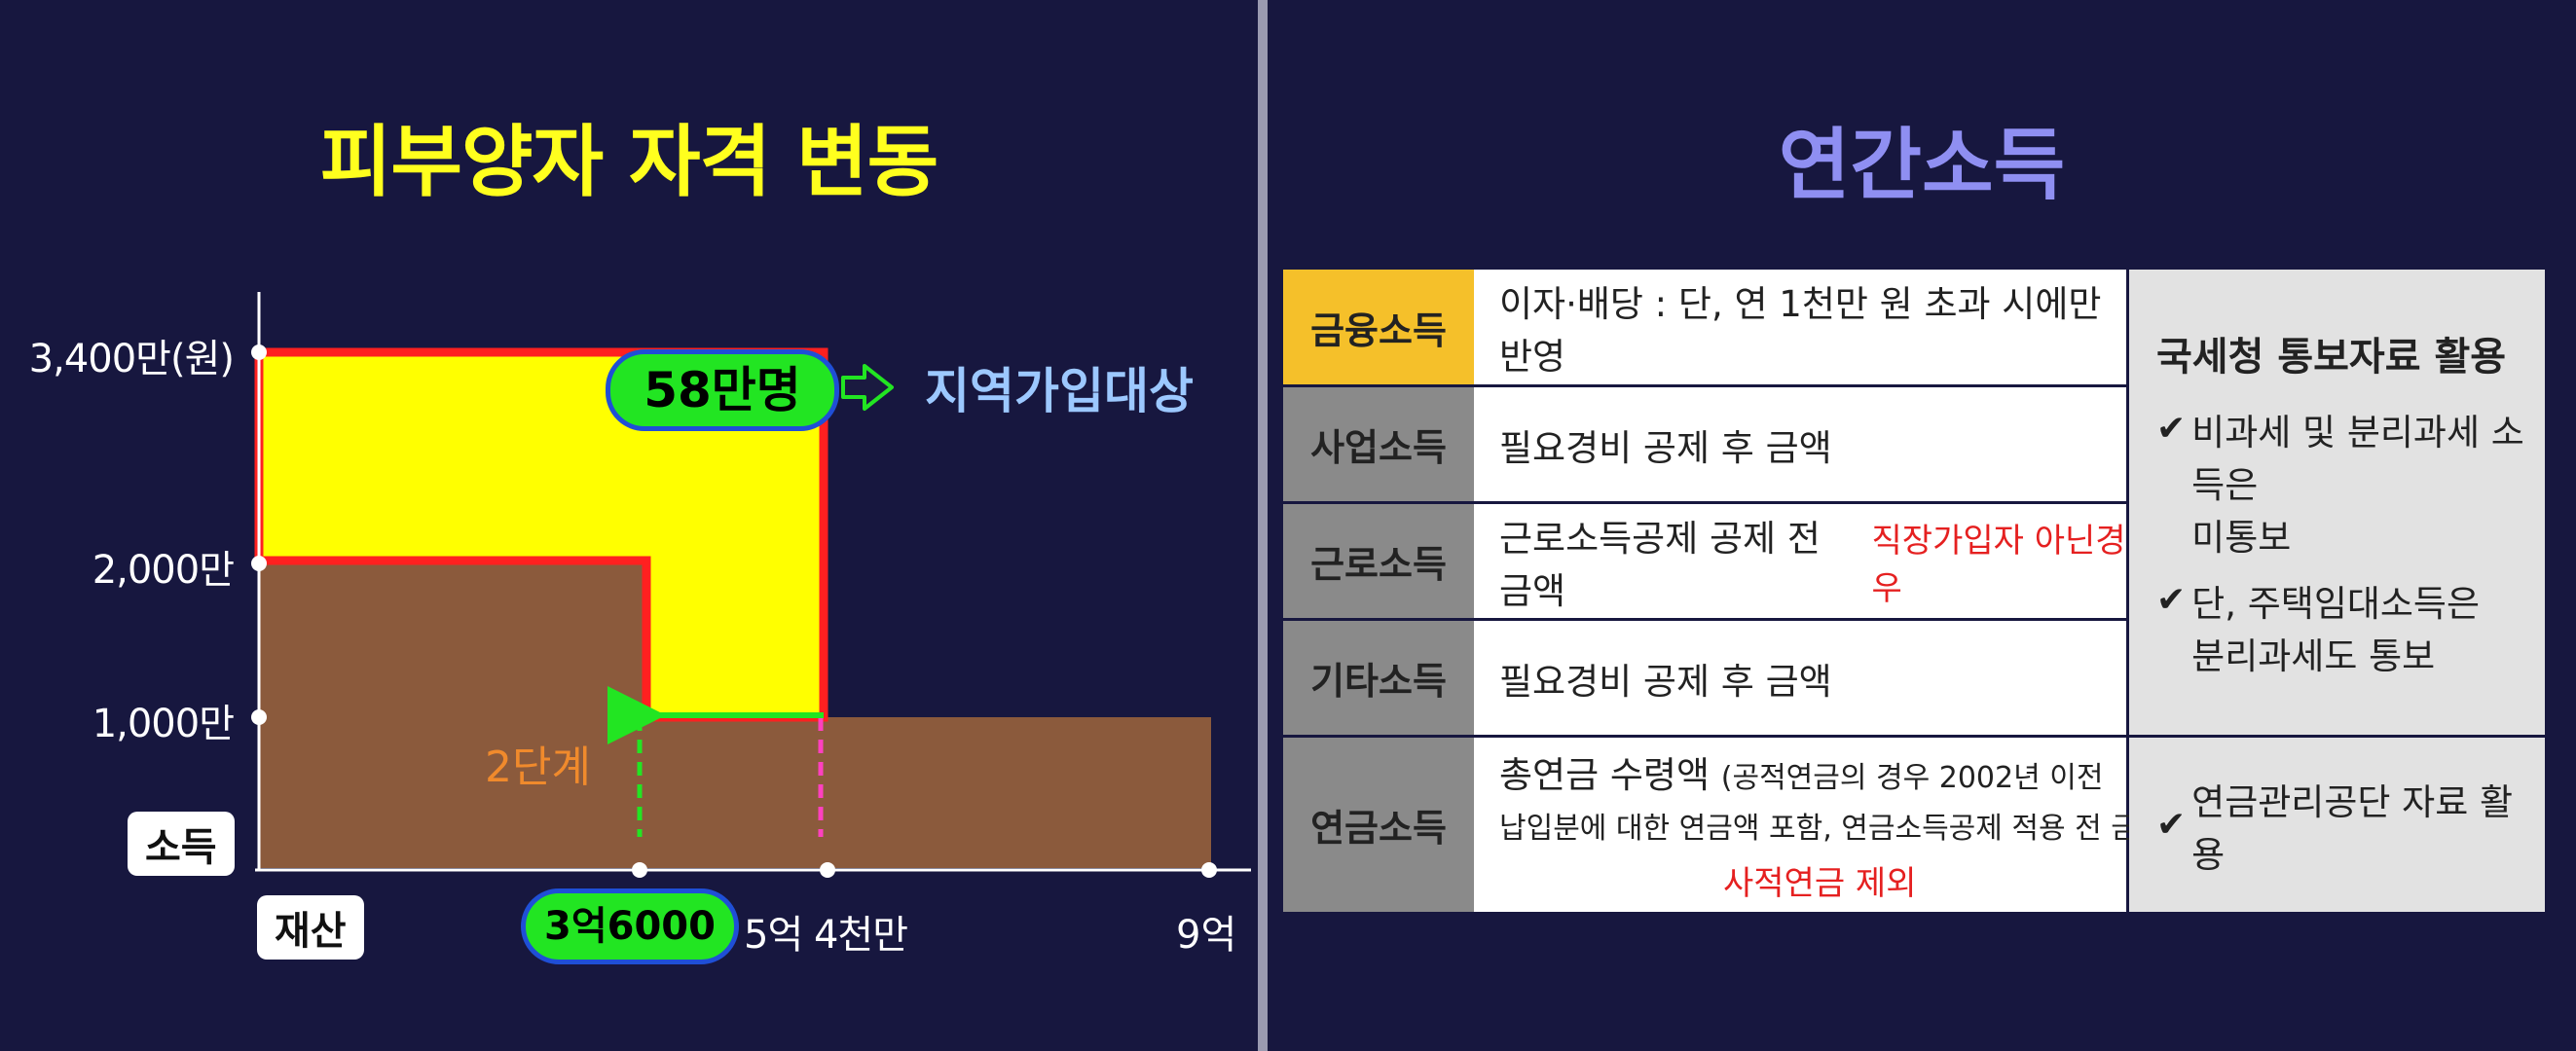 The width and height of the screenshot is (2576, 1051). I want to click on count-badge: 58만명, so click(722, 390).